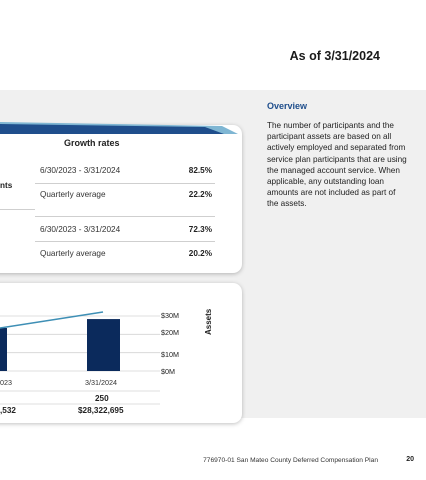  Describe the element at coordinates (102, 398) in the screenshot. I see `participant-count-label: 250` at that location.